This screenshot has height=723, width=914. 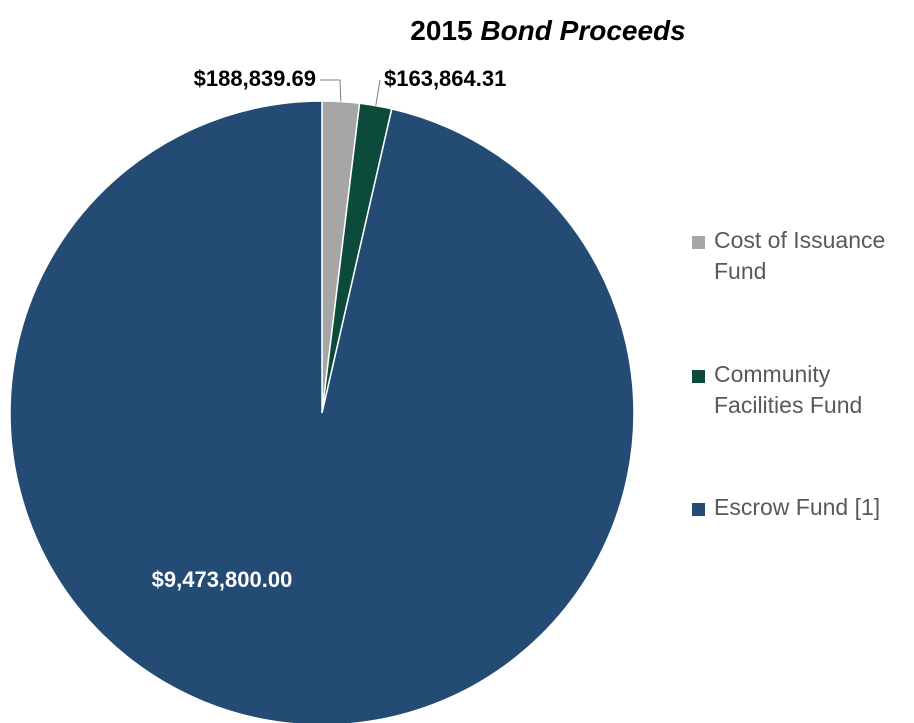 What do you see at coordinates (255, 78) in the screenshot?
I see `data-label-1: $188,839.69` at bounding box center [255, 78].